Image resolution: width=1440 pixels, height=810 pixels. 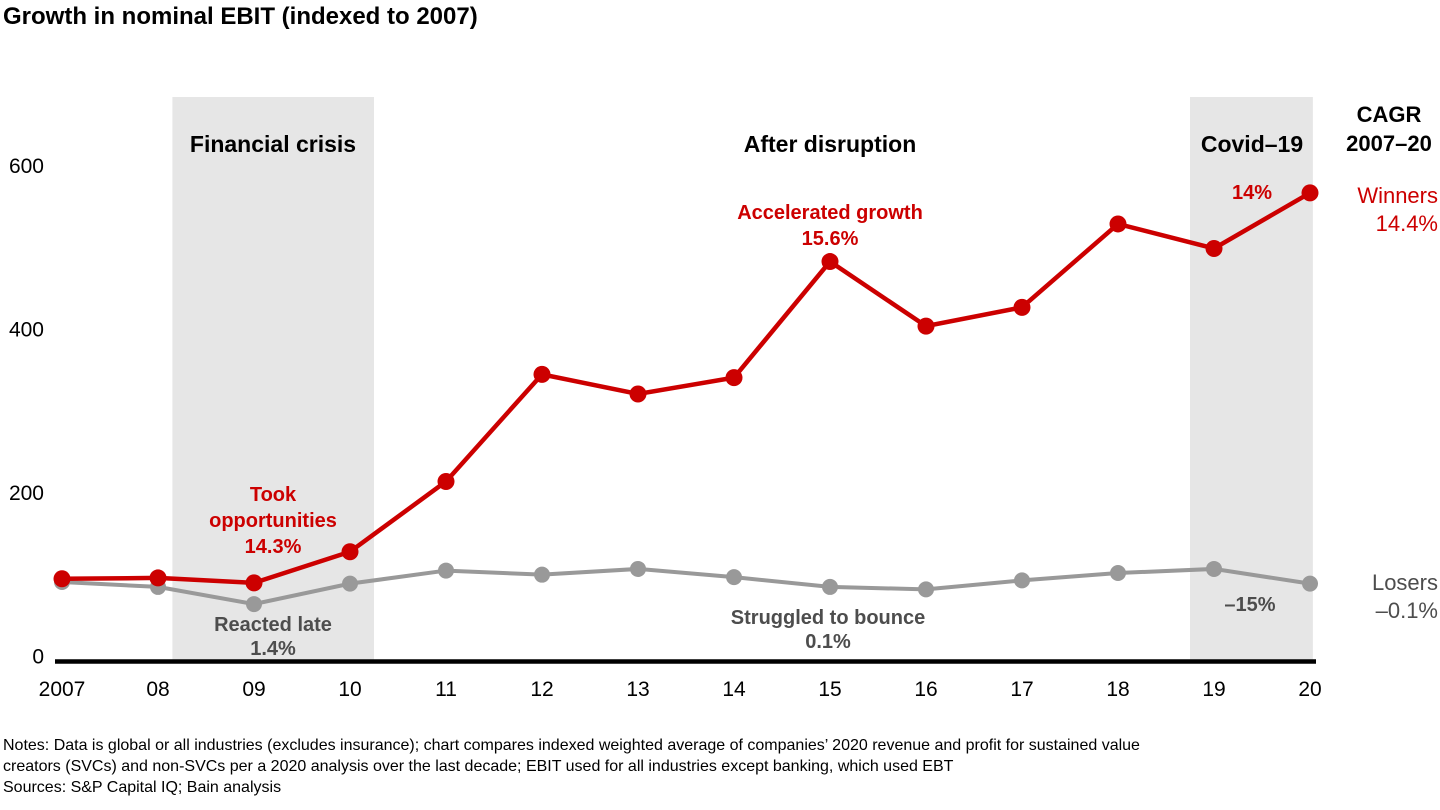 What do you see at coordinates (734, 577) in the screenshot?
I see `losers-point-2014` at bounding box center [734, 577].